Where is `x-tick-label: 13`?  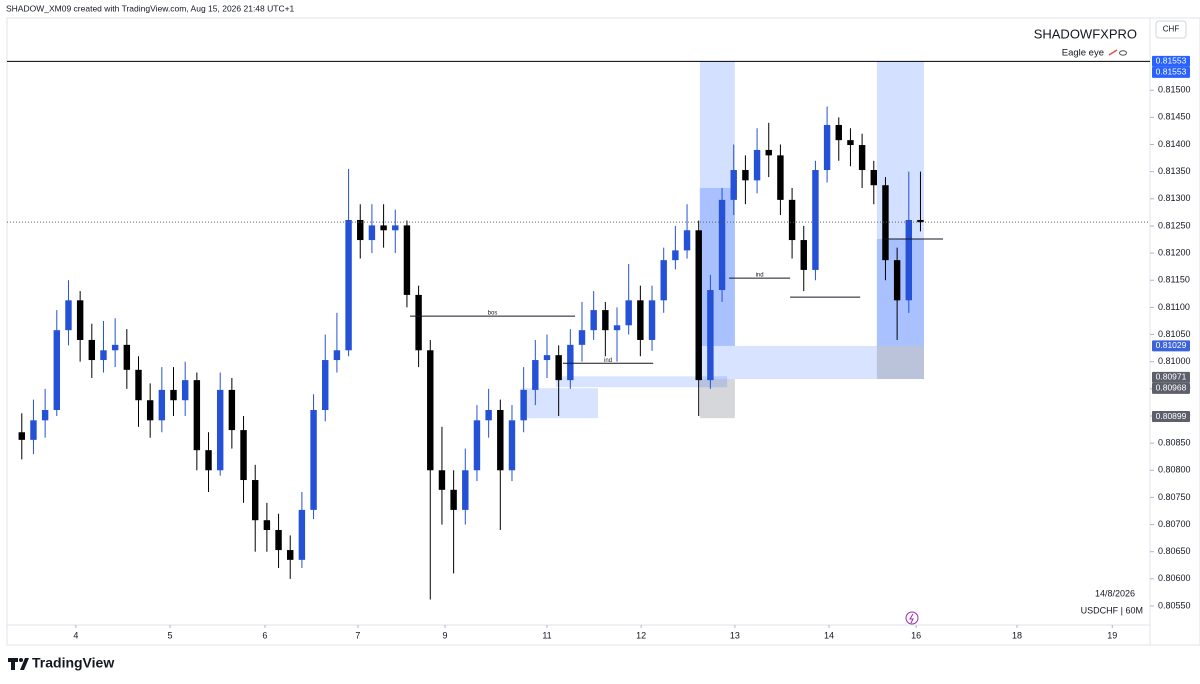
x-tick-label: 13 is located at coordinates (735, 635).